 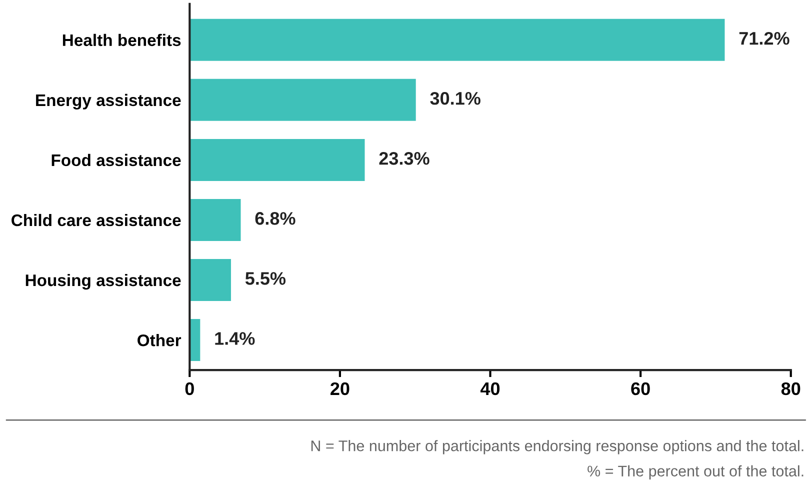 I want to click on data-label: 6.8%, so click(x=275, y=218).